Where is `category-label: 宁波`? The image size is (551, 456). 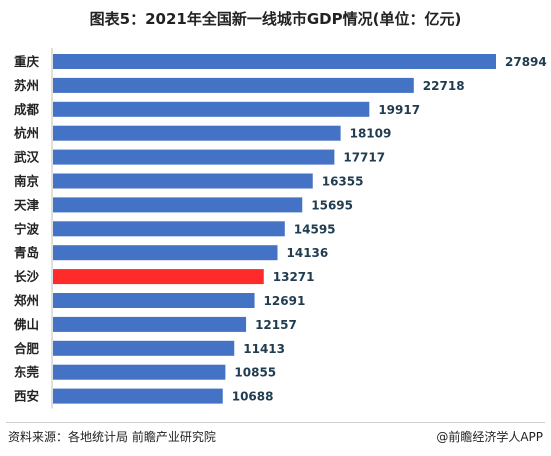
category-label: 宁波 is located at coordinates (27, 228).